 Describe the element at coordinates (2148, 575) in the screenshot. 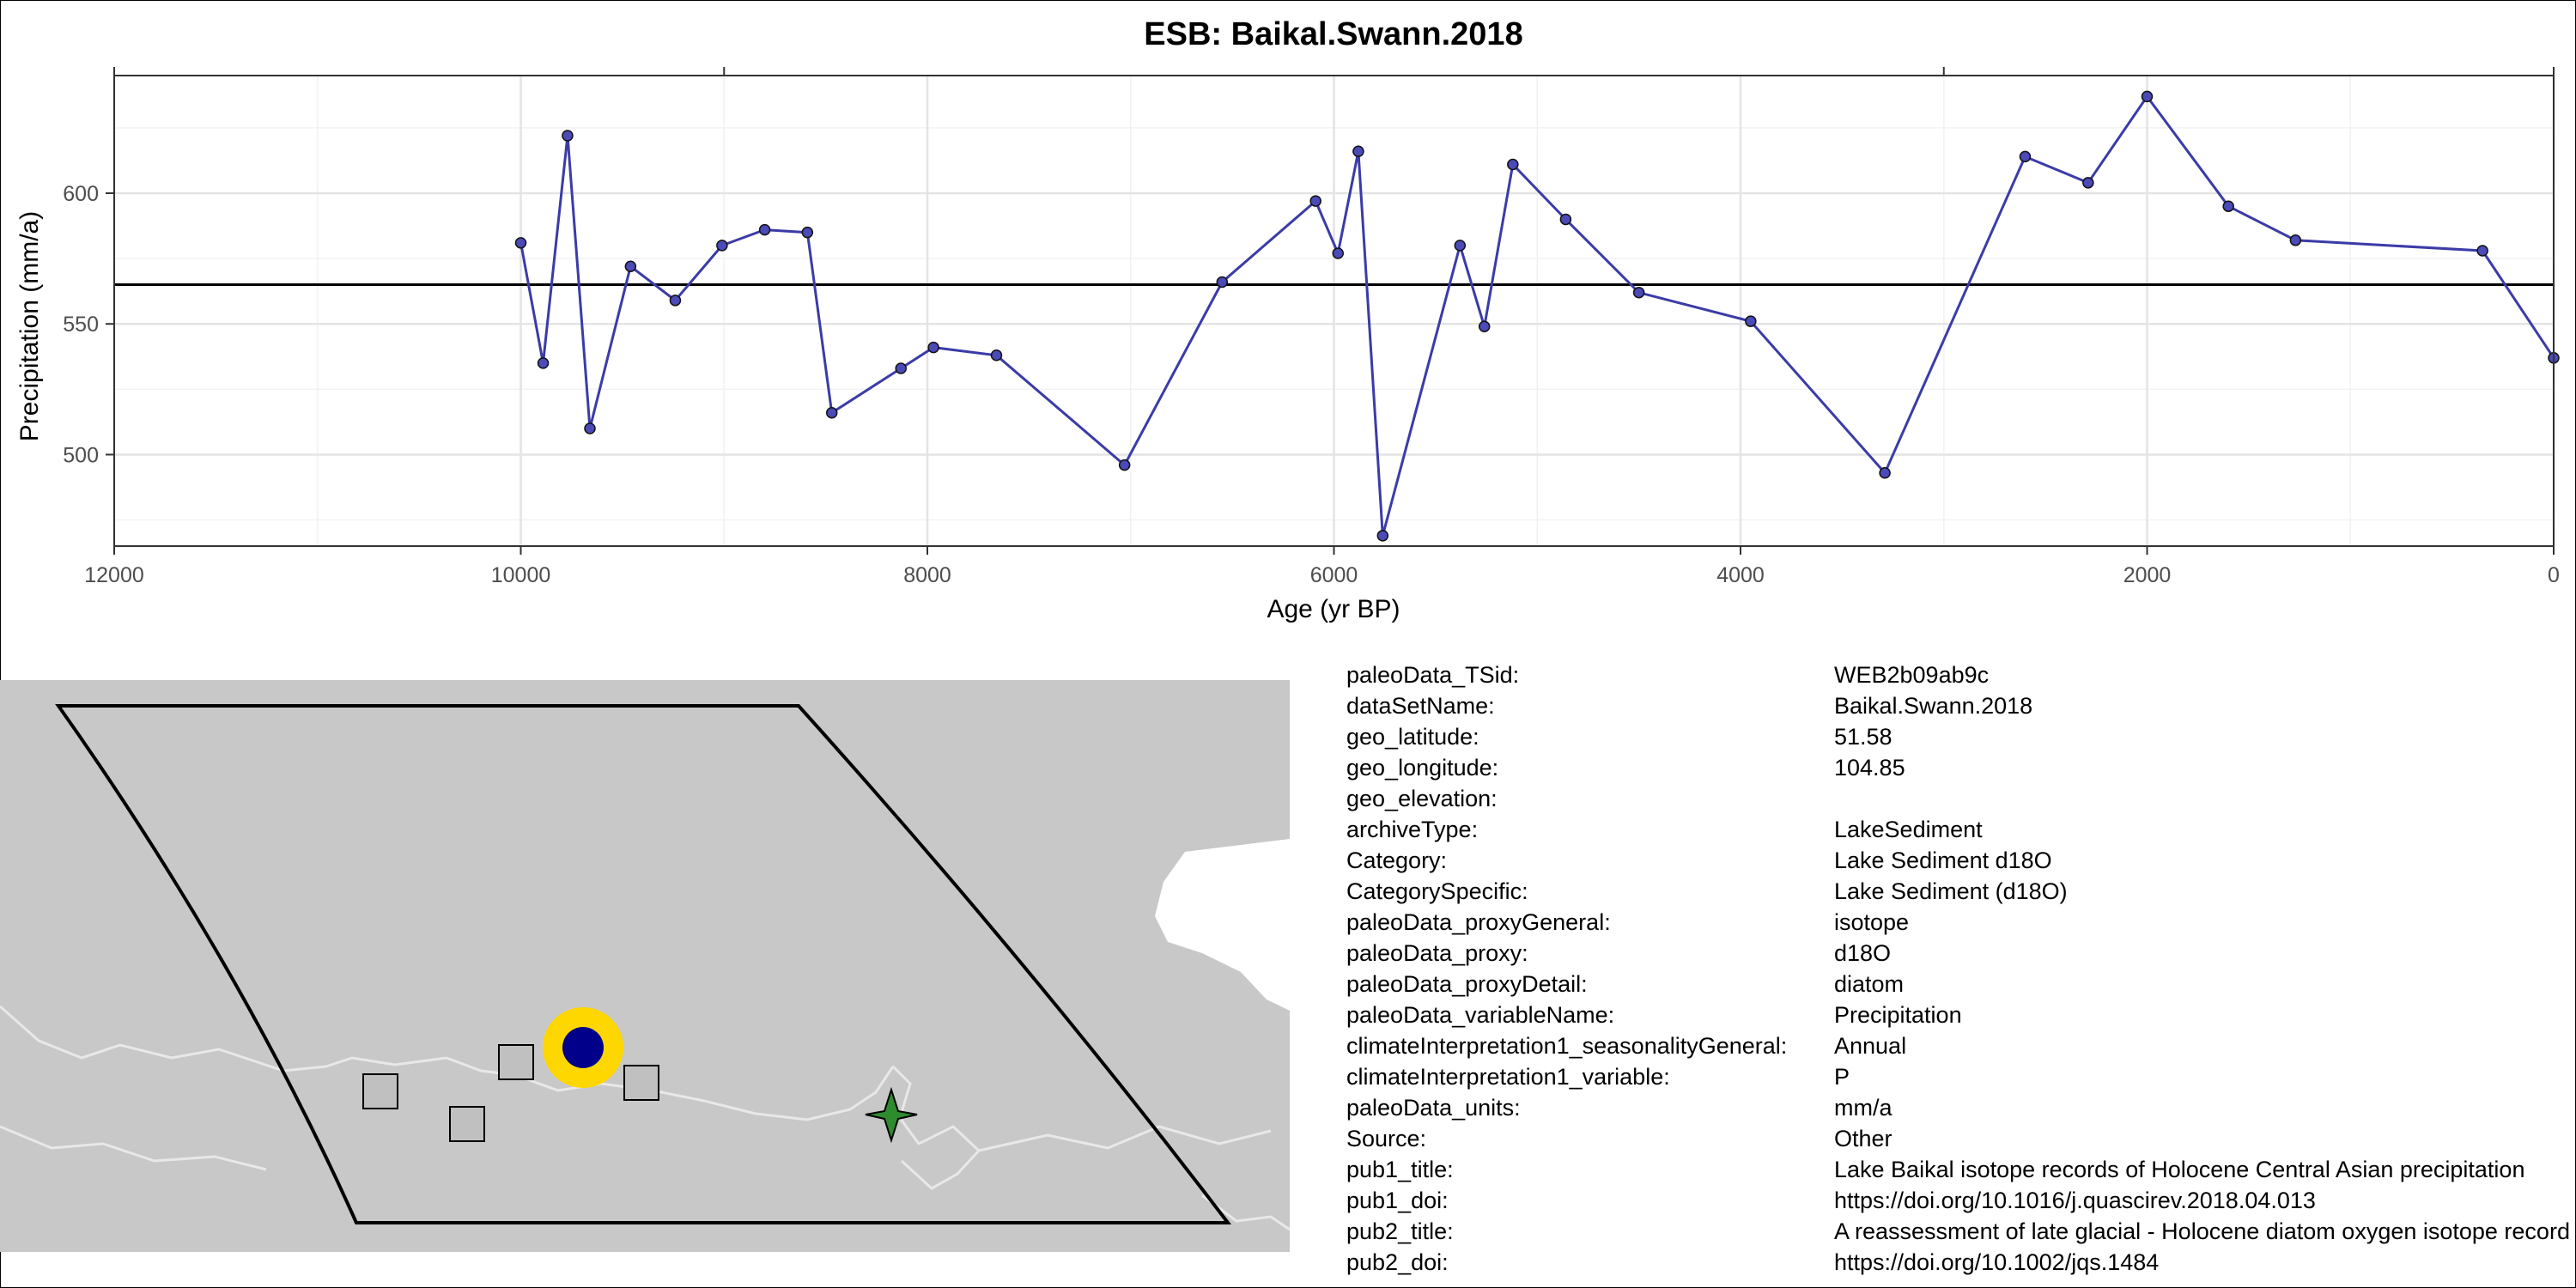

I see `x-tick-label: 2000` at that location.